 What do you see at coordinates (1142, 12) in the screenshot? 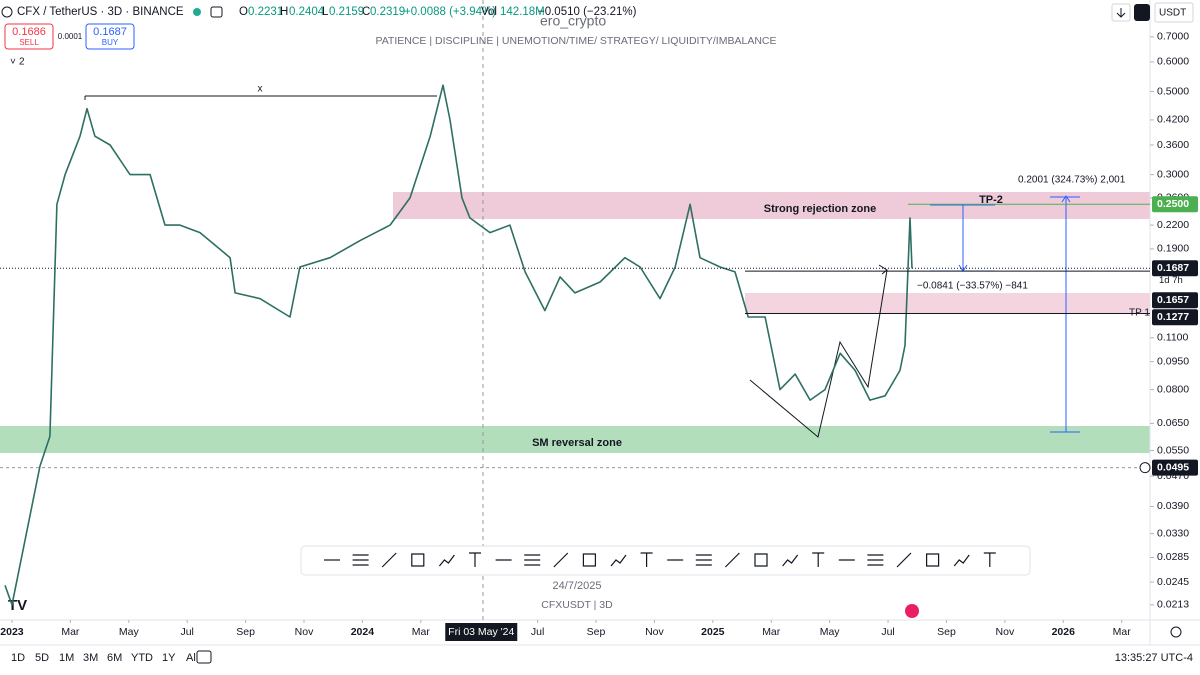
I see `screenshot-button` at bounding box center [1142, 12].